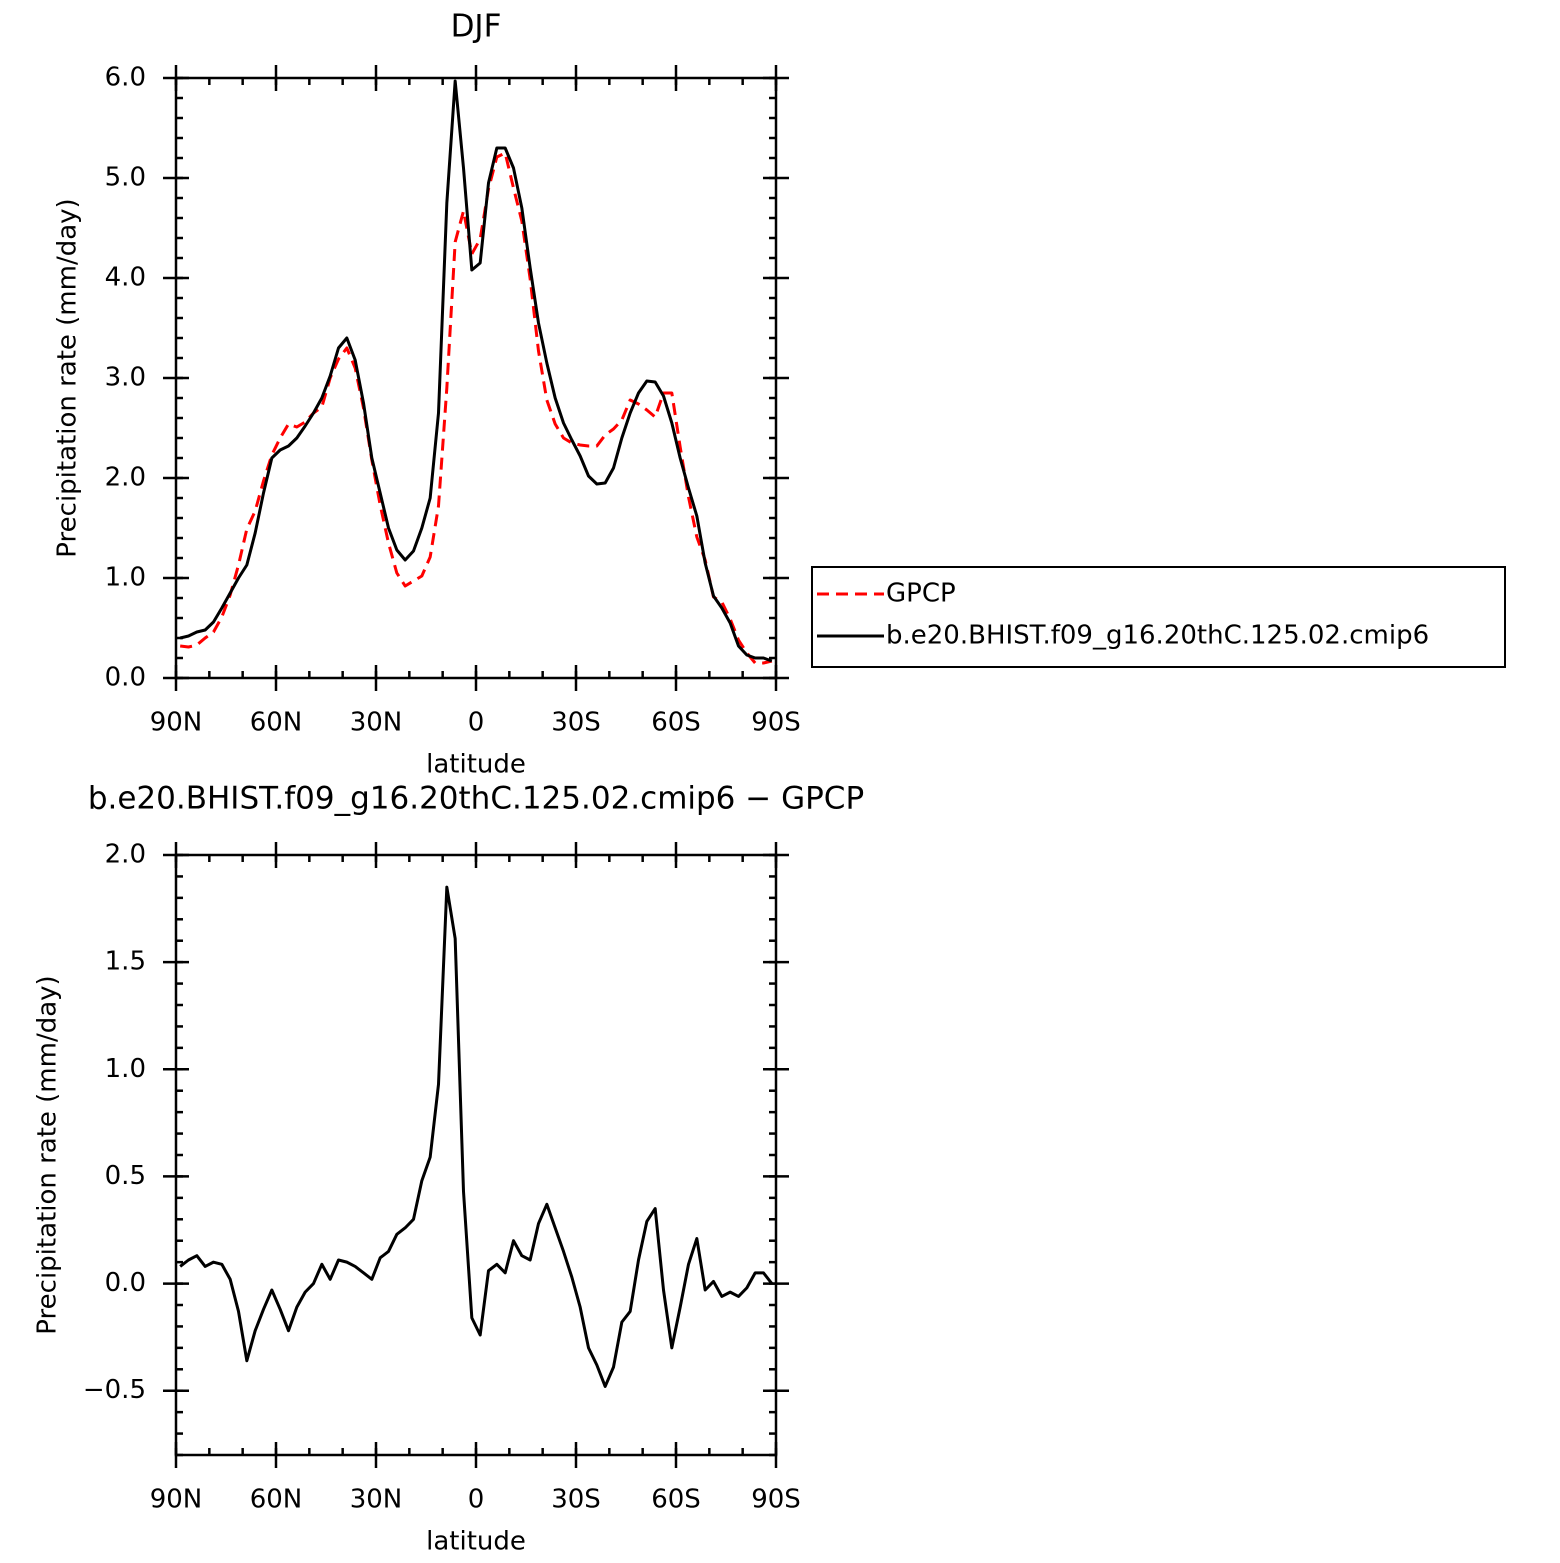 The image size is (1560, 1563). What do you see at coordinates (1158, 617) in the screenshot?
I see `legend-box` at bounding box center [1158, 617].